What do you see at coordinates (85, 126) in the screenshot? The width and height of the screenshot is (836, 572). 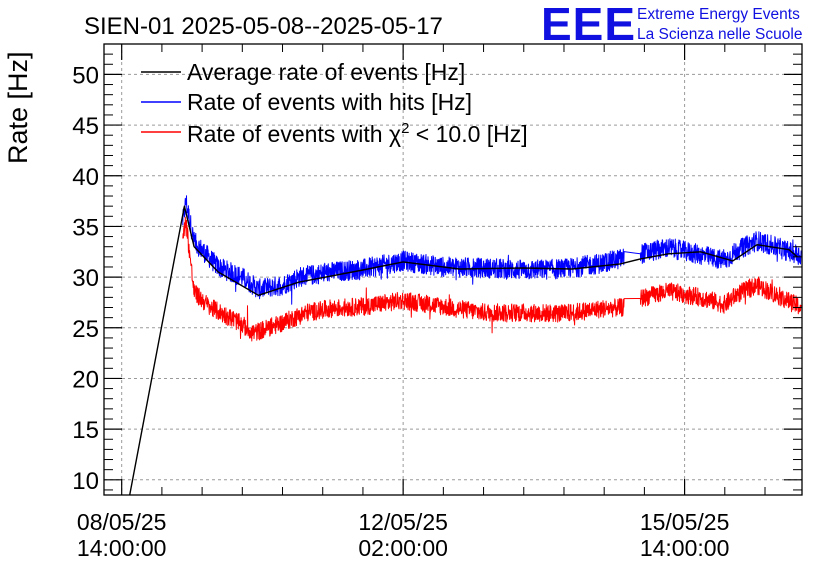 I see `y-tick-label: 45` at bounding box center [85, 126].